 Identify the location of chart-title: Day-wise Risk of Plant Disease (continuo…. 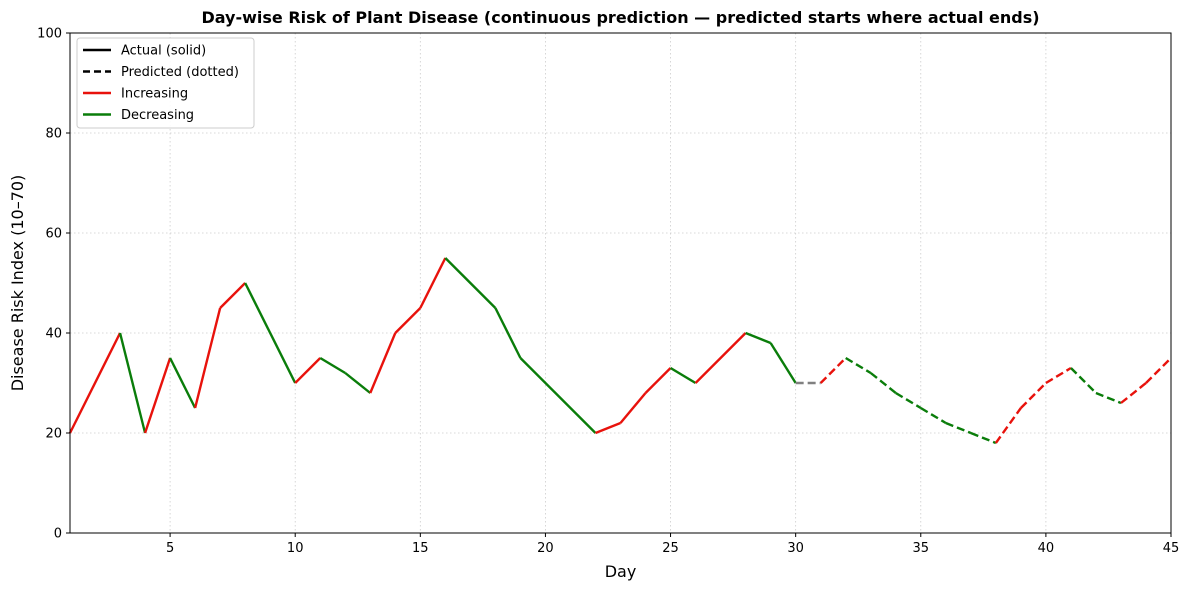
(620, 17).